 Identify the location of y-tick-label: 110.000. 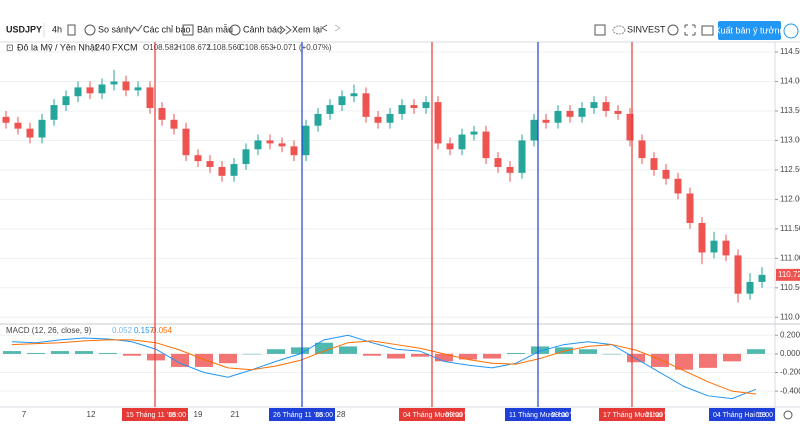
(790, 316).